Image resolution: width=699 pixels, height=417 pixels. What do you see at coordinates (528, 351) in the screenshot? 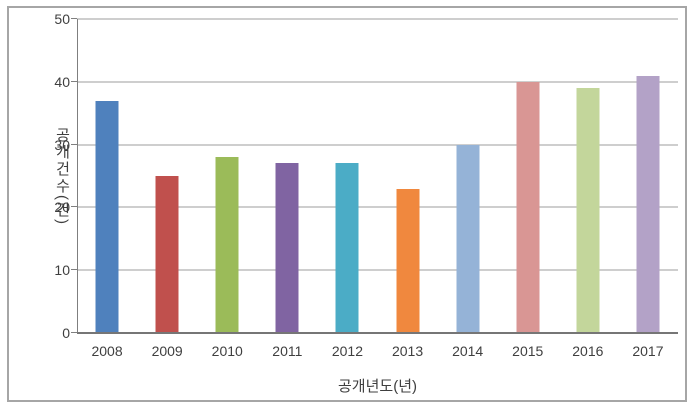
I see `x-tick-label: 2015` at bounding box center [528, 351].